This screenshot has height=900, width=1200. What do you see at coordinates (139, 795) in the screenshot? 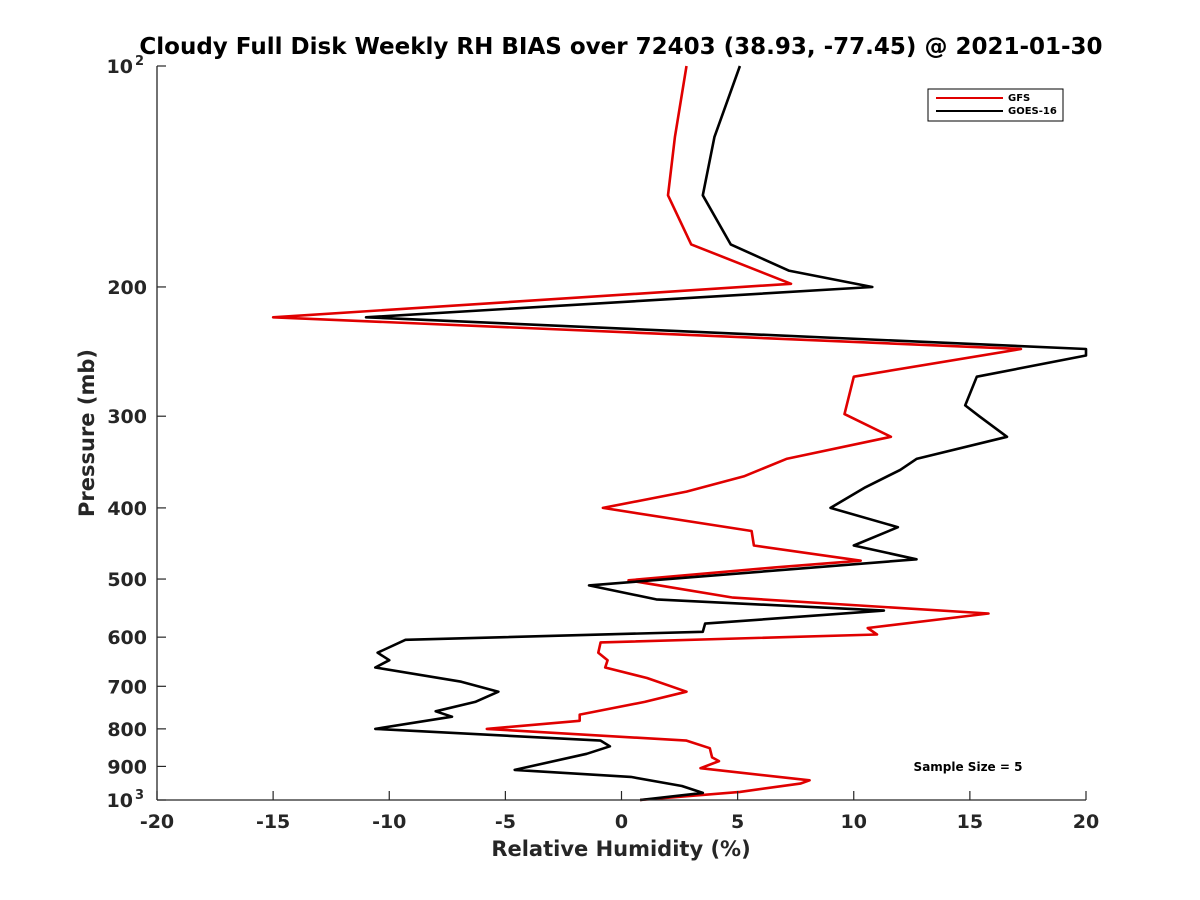
I see `y-tick-label-exponent: 3` at bounding box center [139, 795].